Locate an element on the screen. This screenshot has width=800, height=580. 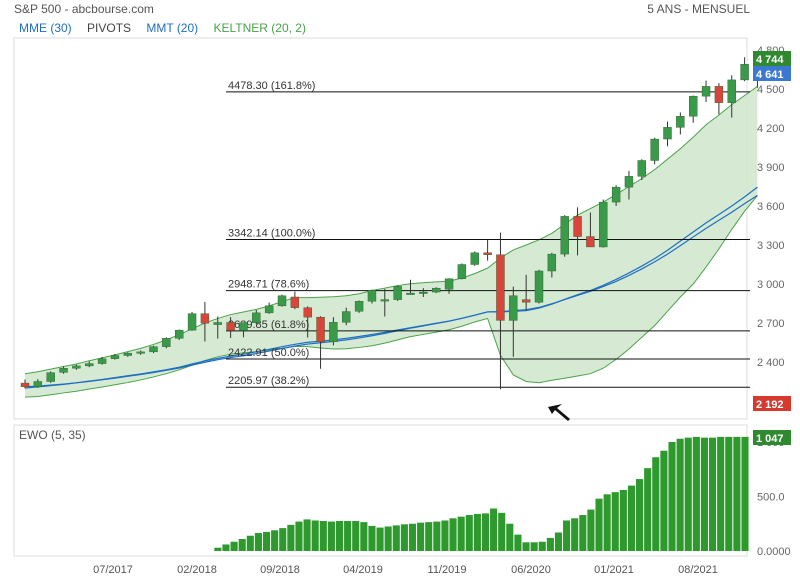
legend-pivots: PIVOTS is located at coordinates (109, 28).